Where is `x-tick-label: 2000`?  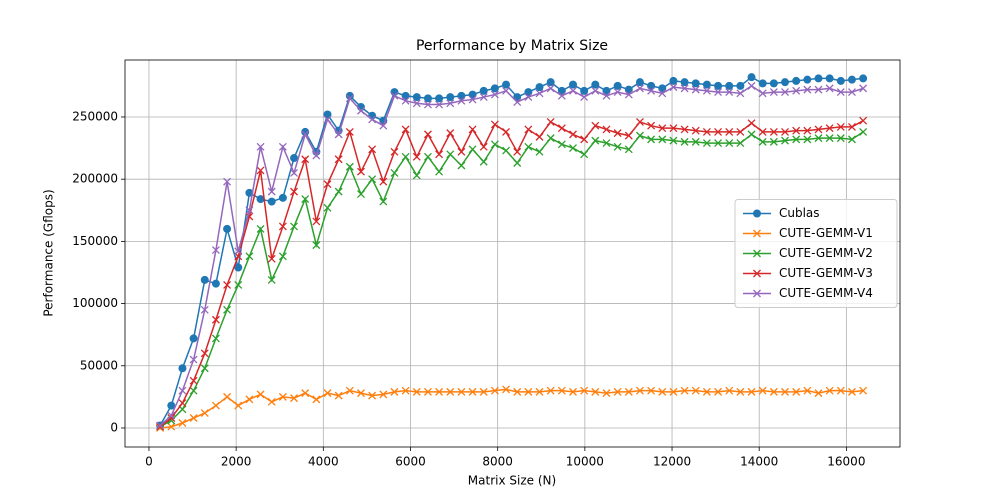
x-tick-label: 2000 is located at coordinates (236, 462).